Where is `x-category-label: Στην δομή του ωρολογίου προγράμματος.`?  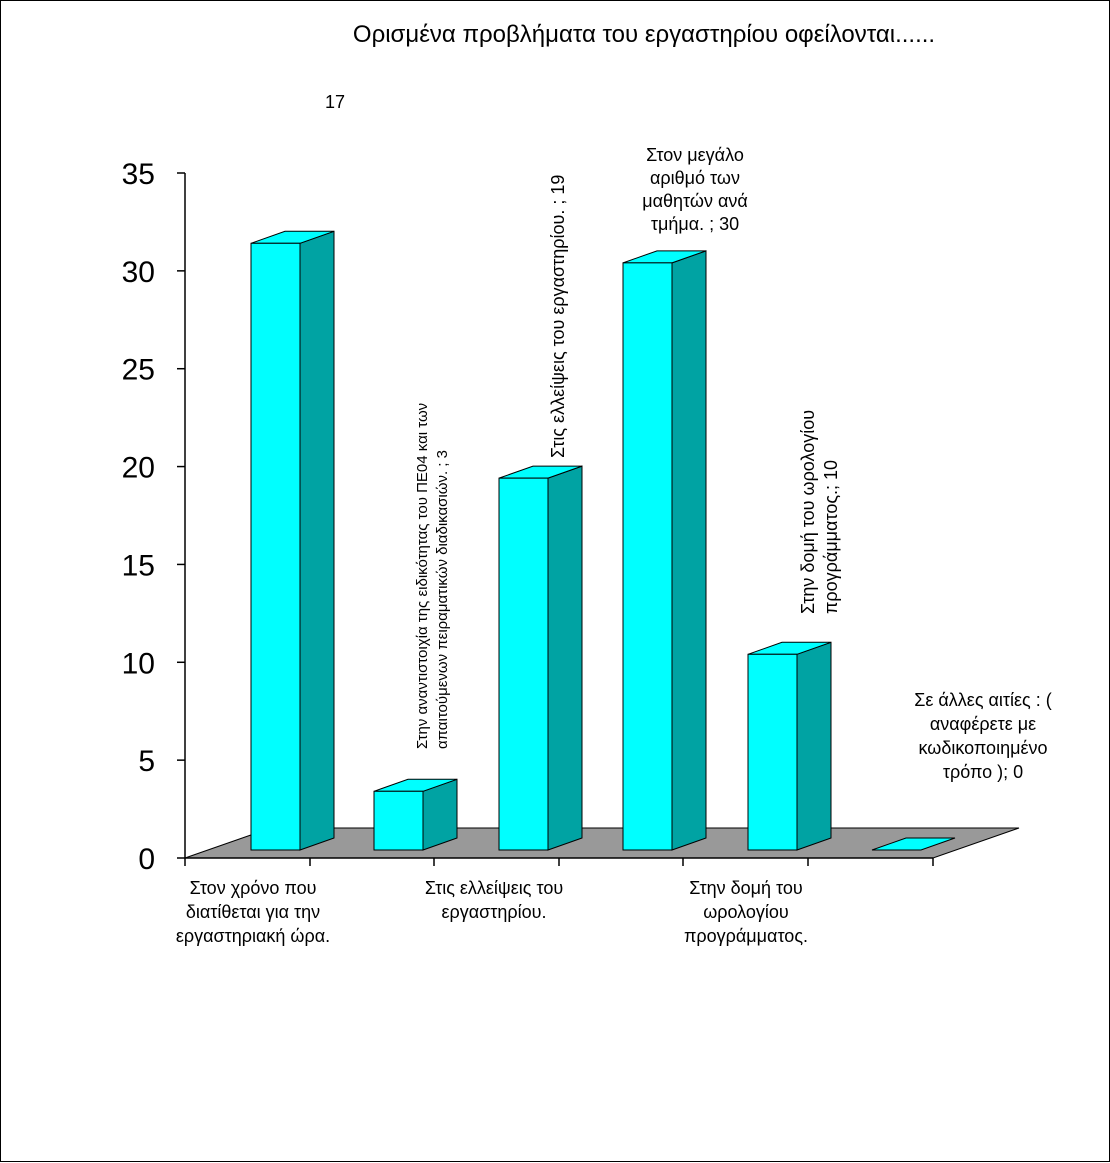 x-category-label: Στην δομή του ωρολογίου προγράμματος. is located at coordinates (746, 912).